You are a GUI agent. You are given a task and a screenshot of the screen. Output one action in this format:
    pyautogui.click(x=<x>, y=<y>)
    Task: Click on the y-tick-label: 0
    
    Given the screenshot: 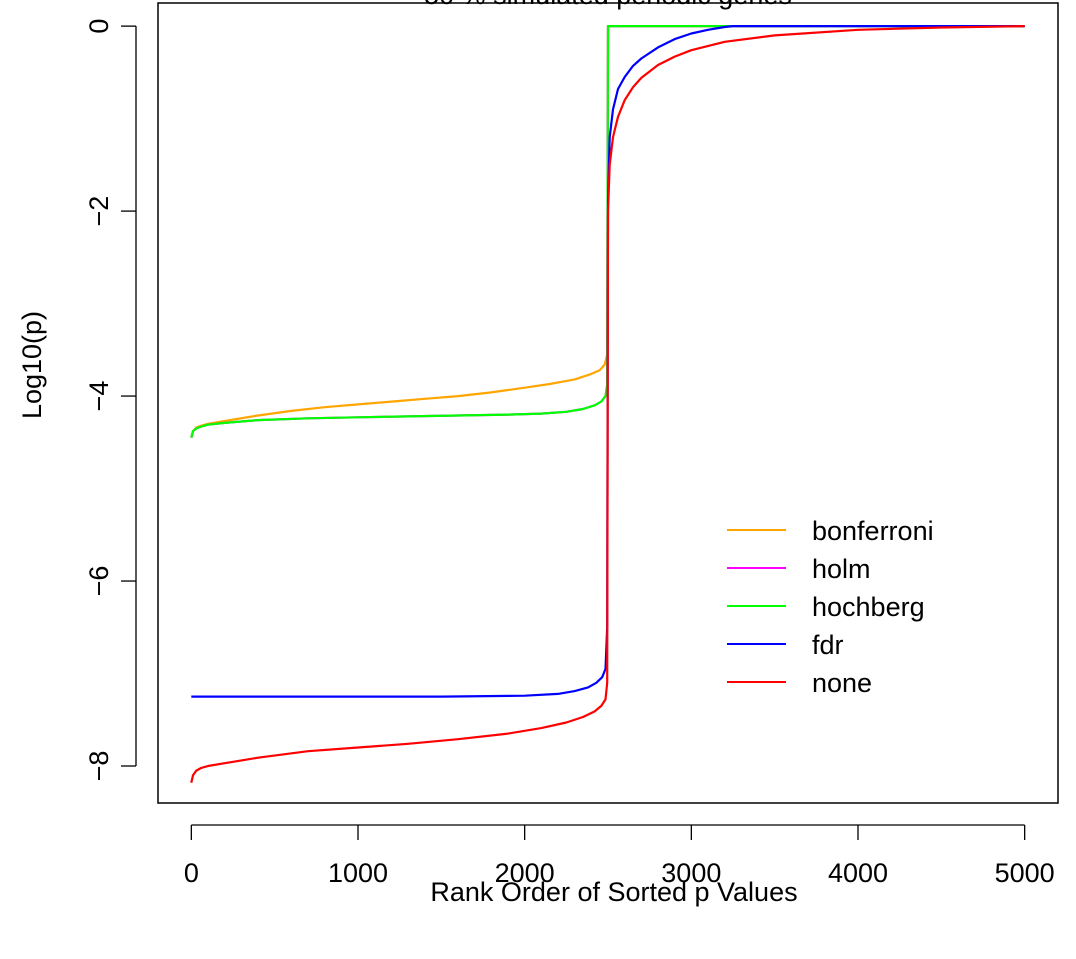 What is the action you would take?
    pyautogui.click(x=99, y=26)
    